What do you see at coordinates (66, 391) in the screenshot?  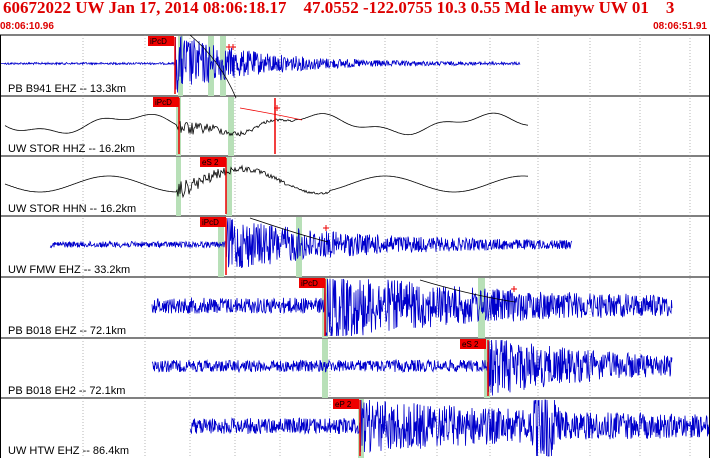 I see `trace-label: PB B018 EH2 -- 72.1km` at bounding box center [66, 391].